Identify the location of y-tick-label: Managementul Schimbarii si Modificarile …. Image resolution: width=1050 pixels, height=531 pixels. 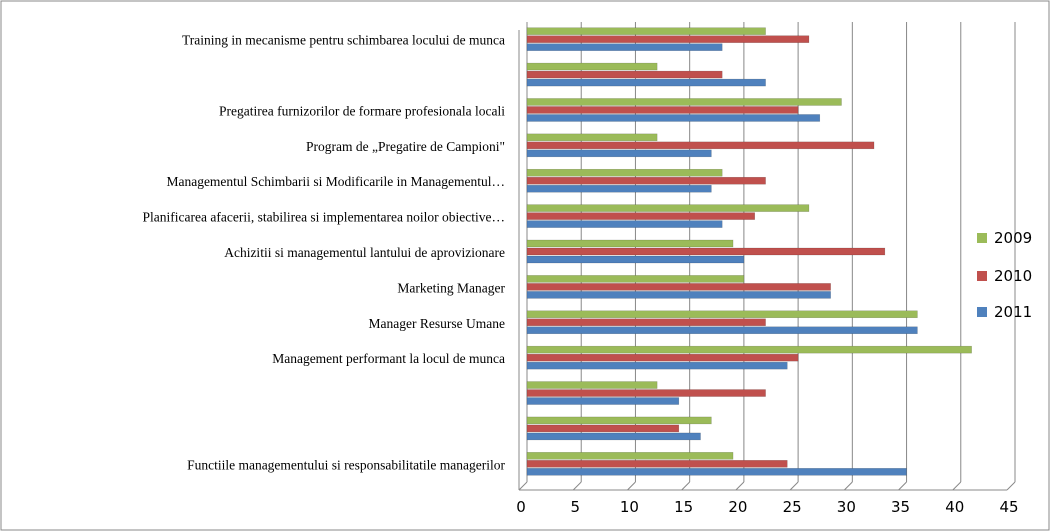
(335, 181).